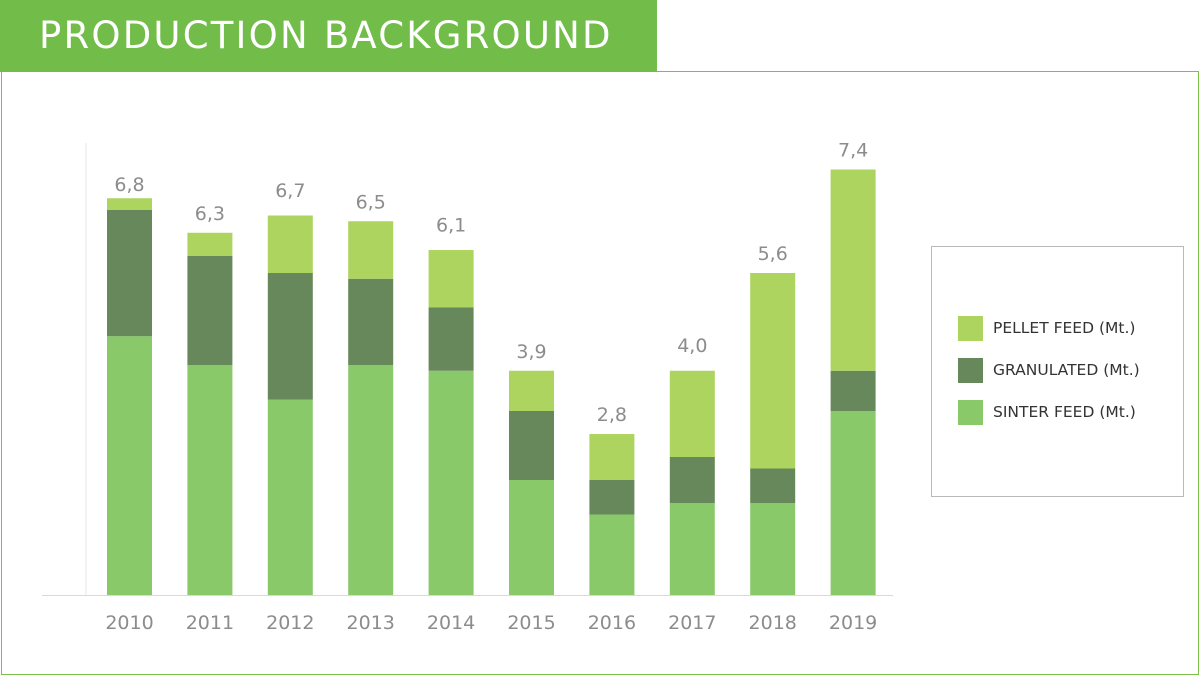  Describe the element at coordinates (970, 328) in the screenshot. I see `legend-swatch-pellet-feed` at that location.